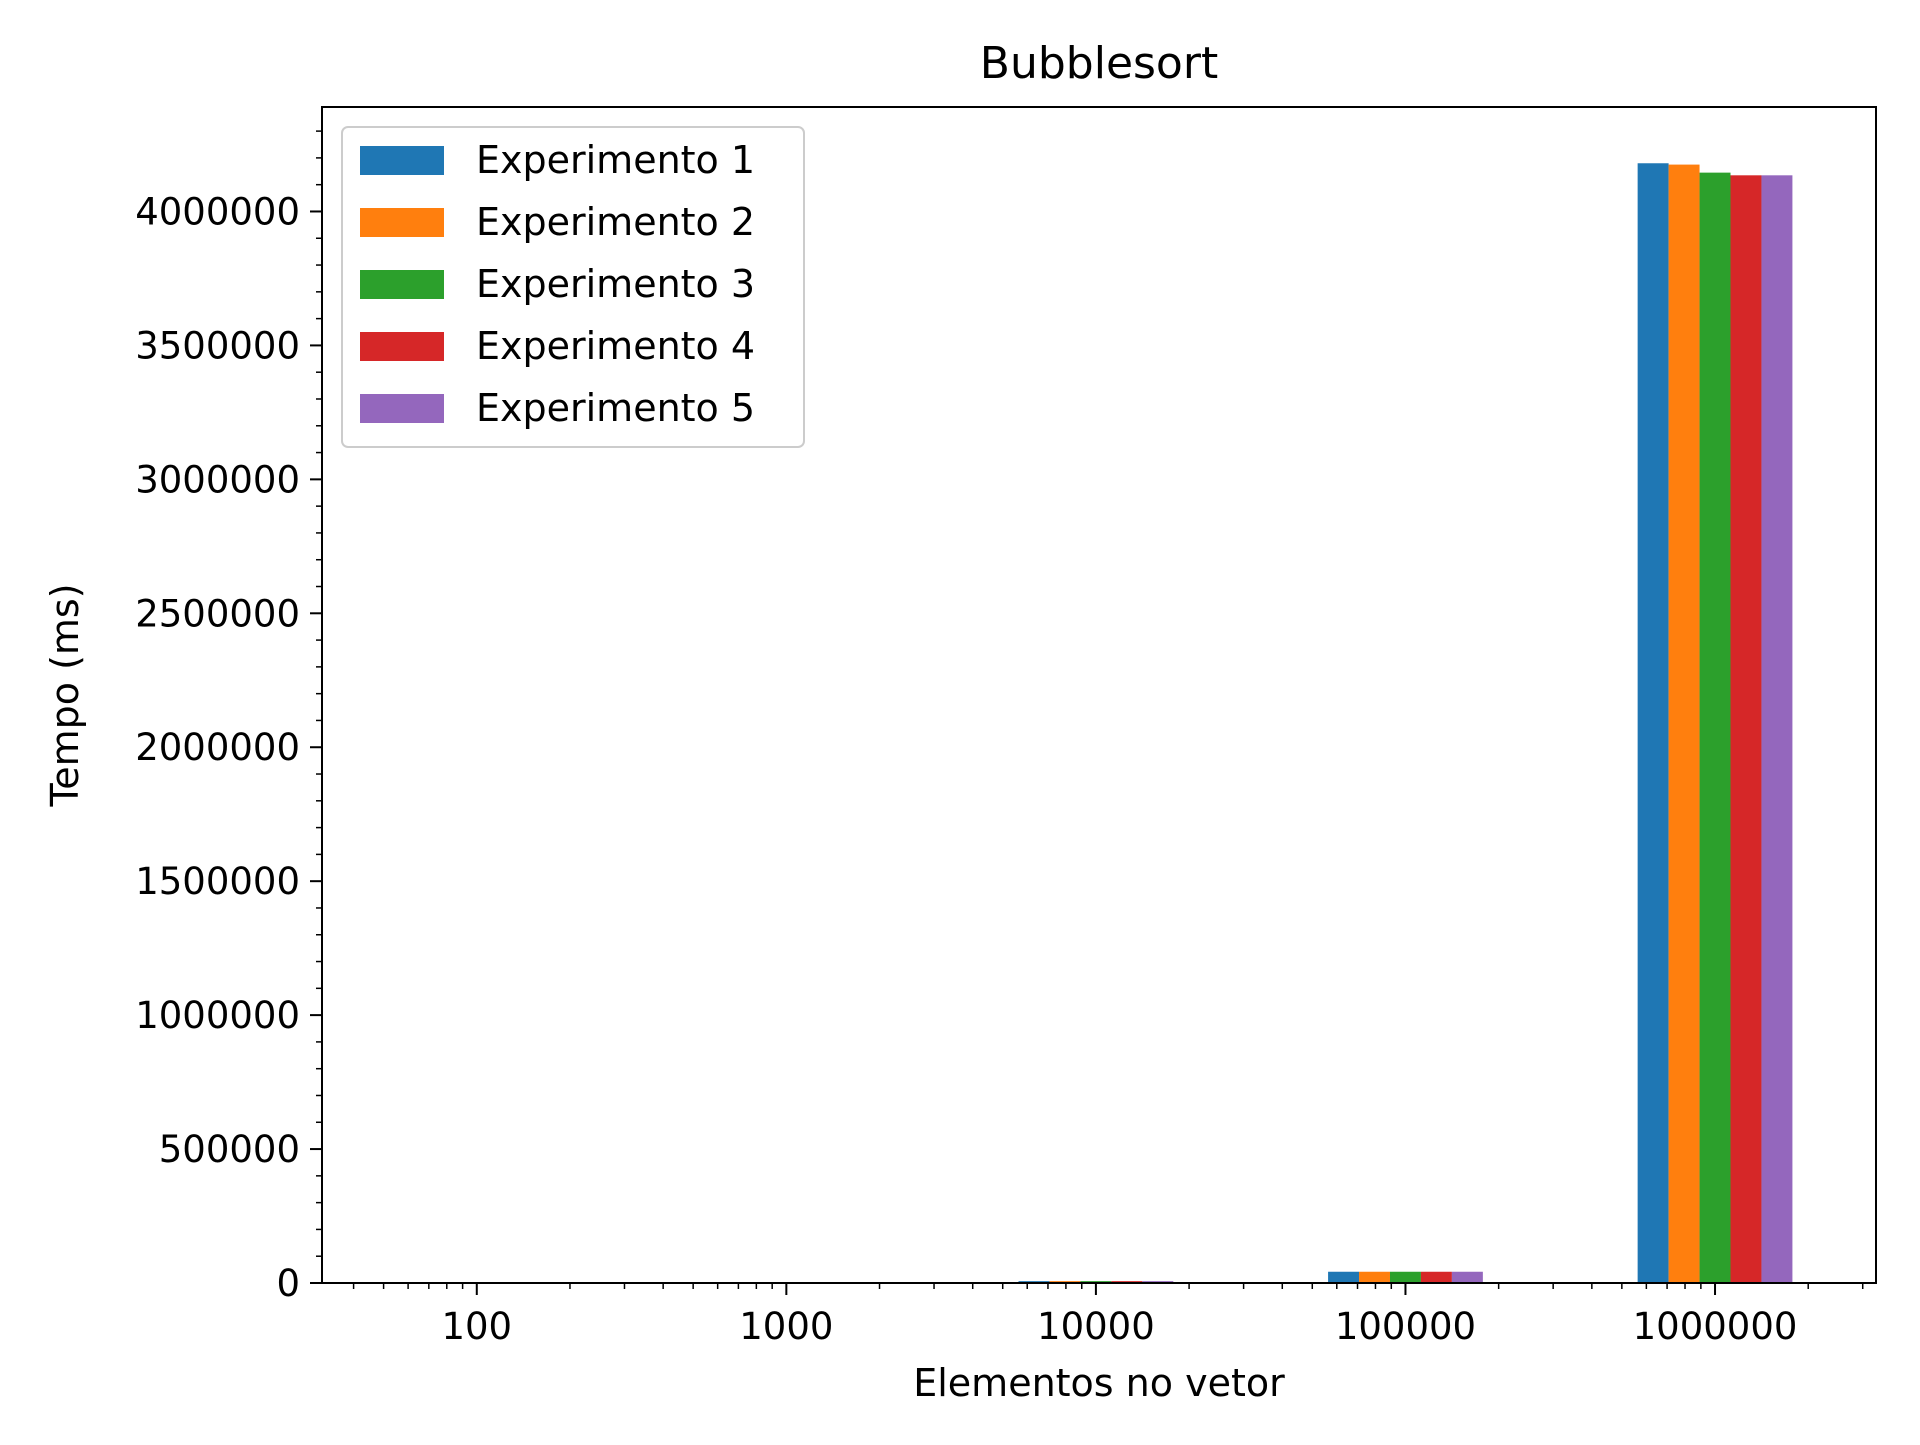 The width and height of the screenshot is (1920, 1445). I want to click on chart-title: Bubblesort, so click(1099, 63).